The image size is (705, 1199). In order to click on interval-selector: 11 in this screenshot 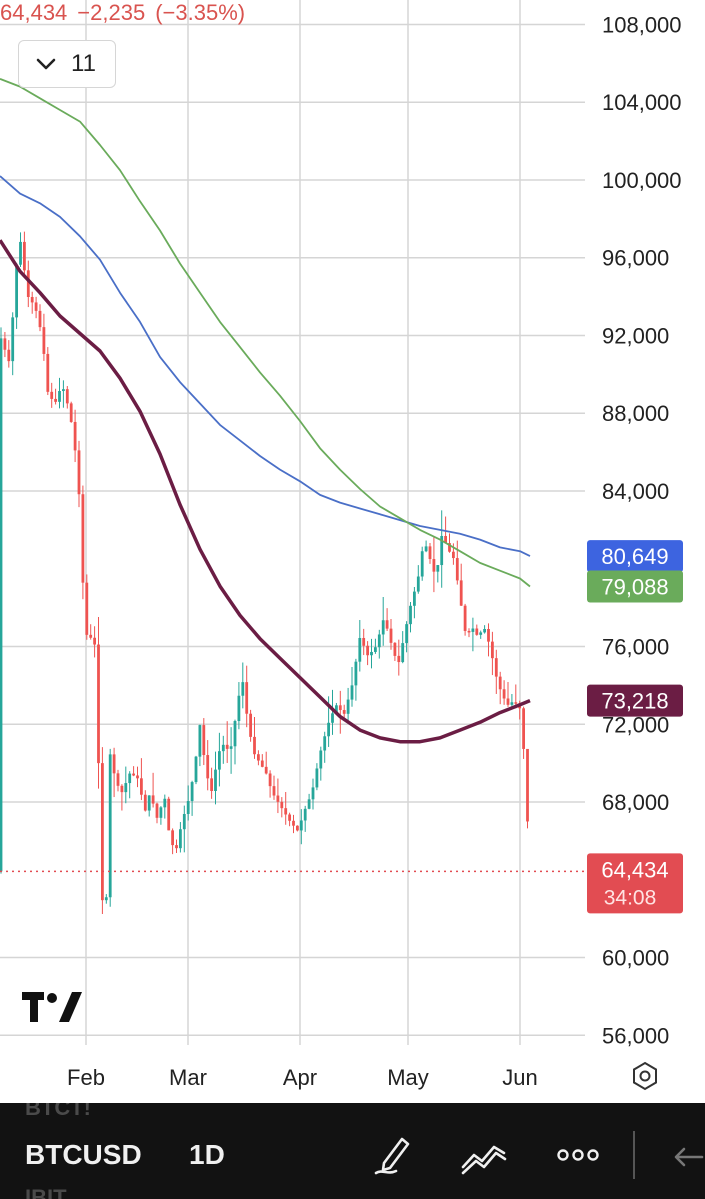, I will do `click(67, 64)`.